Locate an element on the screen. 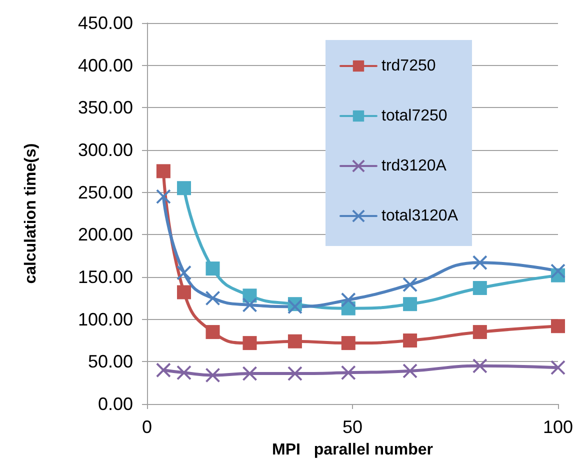  y-tick-label: 250.00 is located at coordinates (105, 192).